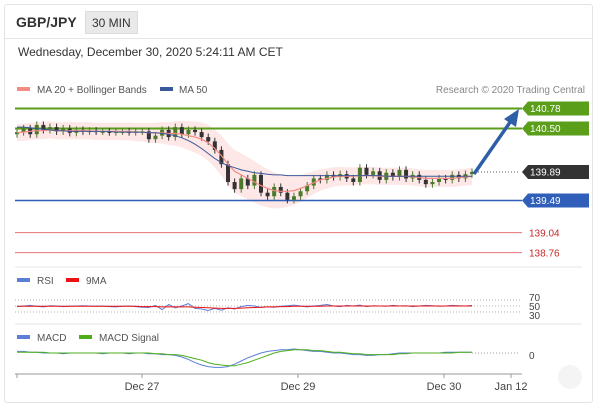 This screenshot has height=407, width=597. I want to click on macd-line, so click(244, 358).